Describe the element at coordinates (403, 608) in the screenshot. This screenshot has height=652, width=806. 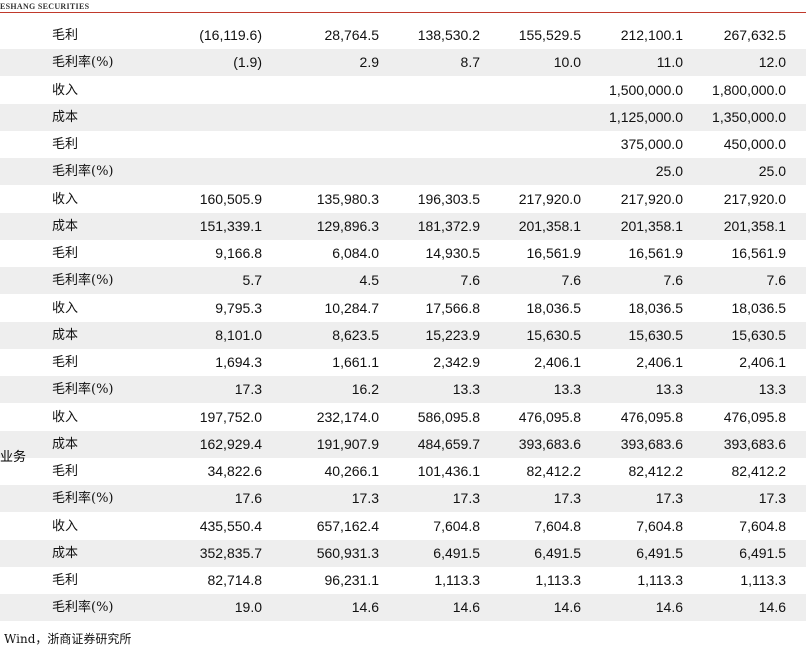
I see `table-row: 毛利率(%) 19.0 14.6 14.6 14.6 14.6 14.6` at that location.